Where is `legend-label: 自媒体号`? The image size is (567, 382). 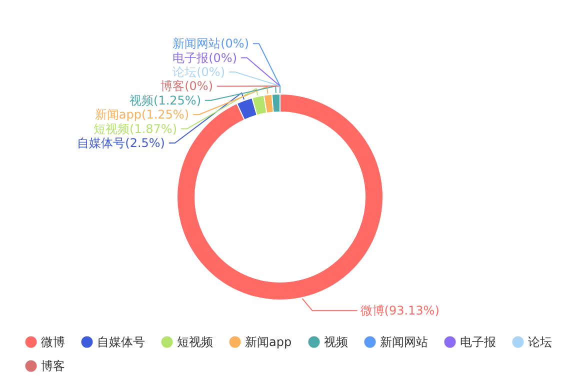 legend-label: 自媒体号 is located at coordinates (121, 342).